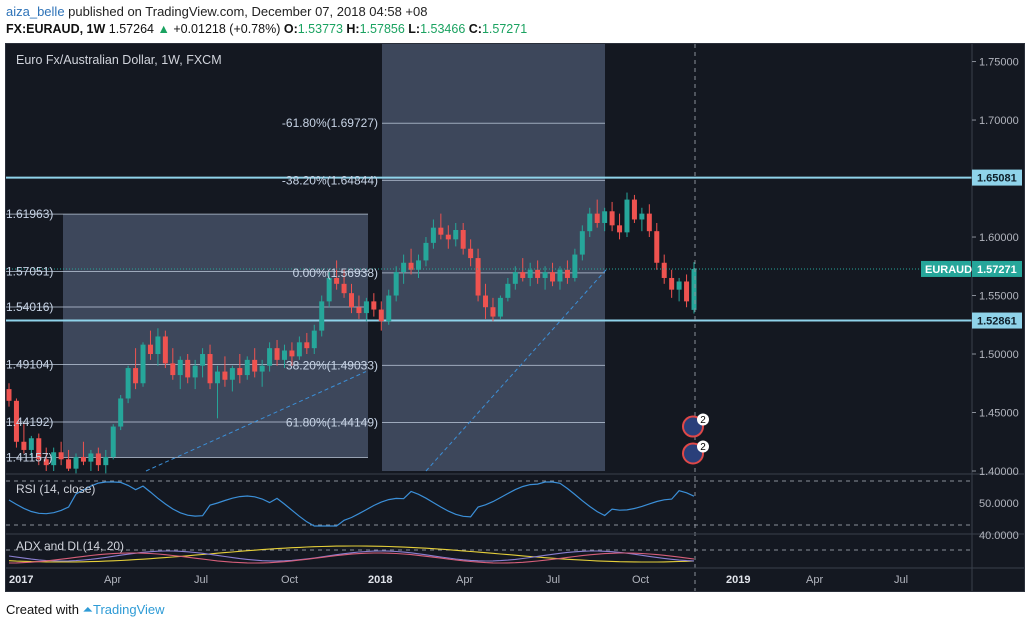  What do you see at coordinates (703, 420) in the screenshot?
I see `event-badge-count: 2` at bounding box center [703, 420].